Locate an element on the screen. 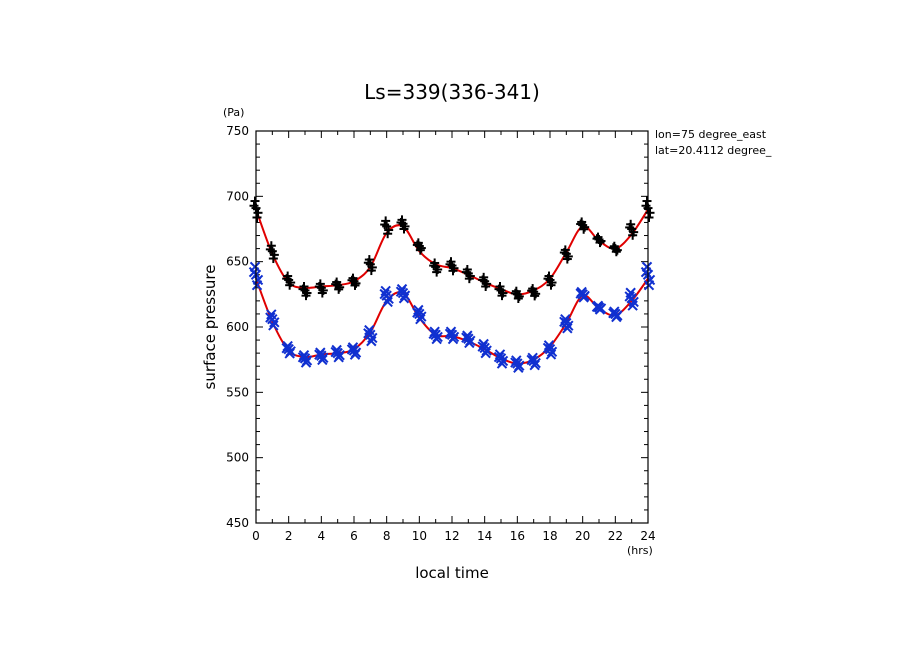 The width and height of the screenshot is (904, 654). y-tick-label: 650 is located at coordinates (237, 262).